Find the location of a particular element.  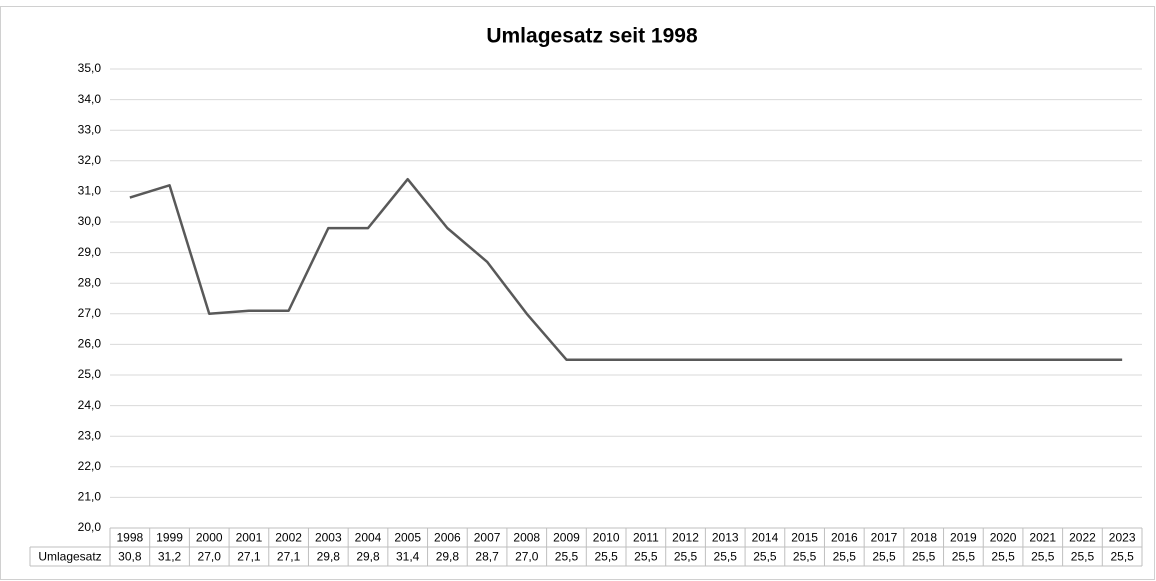

x-tick-label: 2012 is located at coordinates (685, 538).